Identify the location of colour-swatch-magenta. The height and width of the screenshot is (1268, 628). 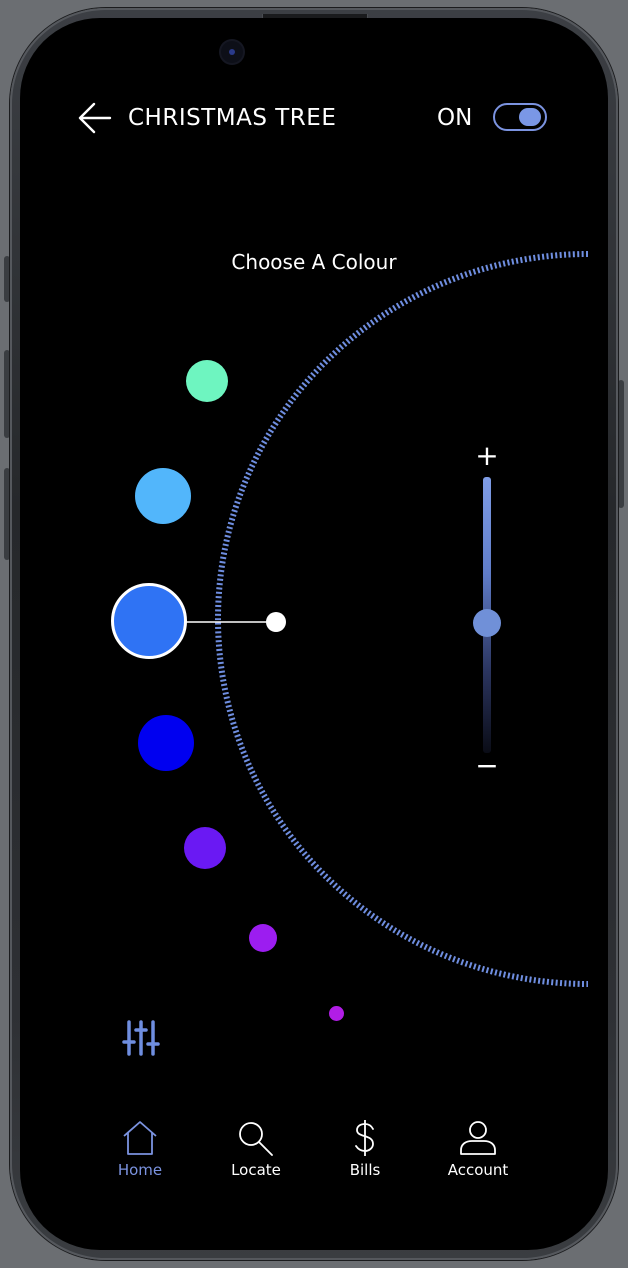
(336, 1013).